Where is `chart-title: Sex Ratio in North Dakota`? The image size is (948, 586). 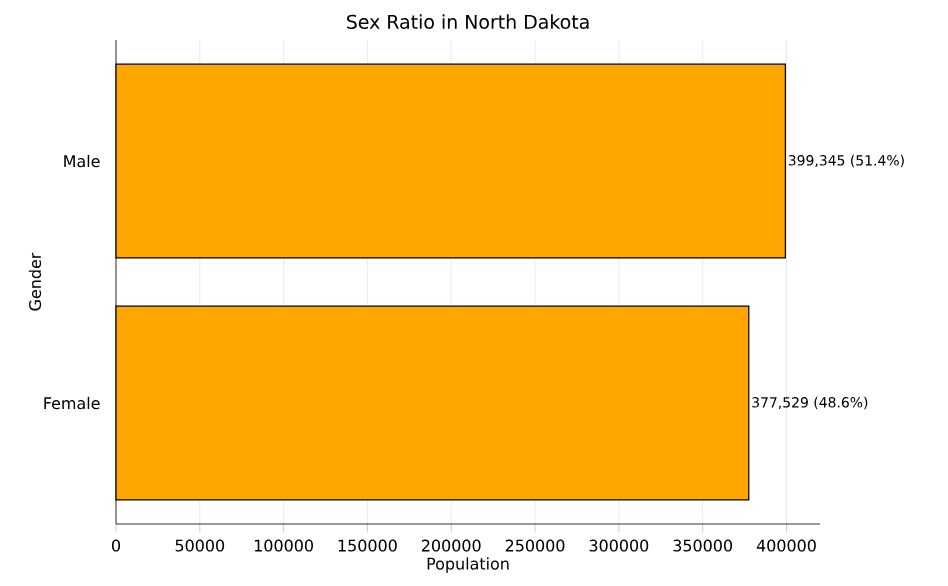 chart-title: Sex Ratio in North Dakota is located at coordinates (468, 21).